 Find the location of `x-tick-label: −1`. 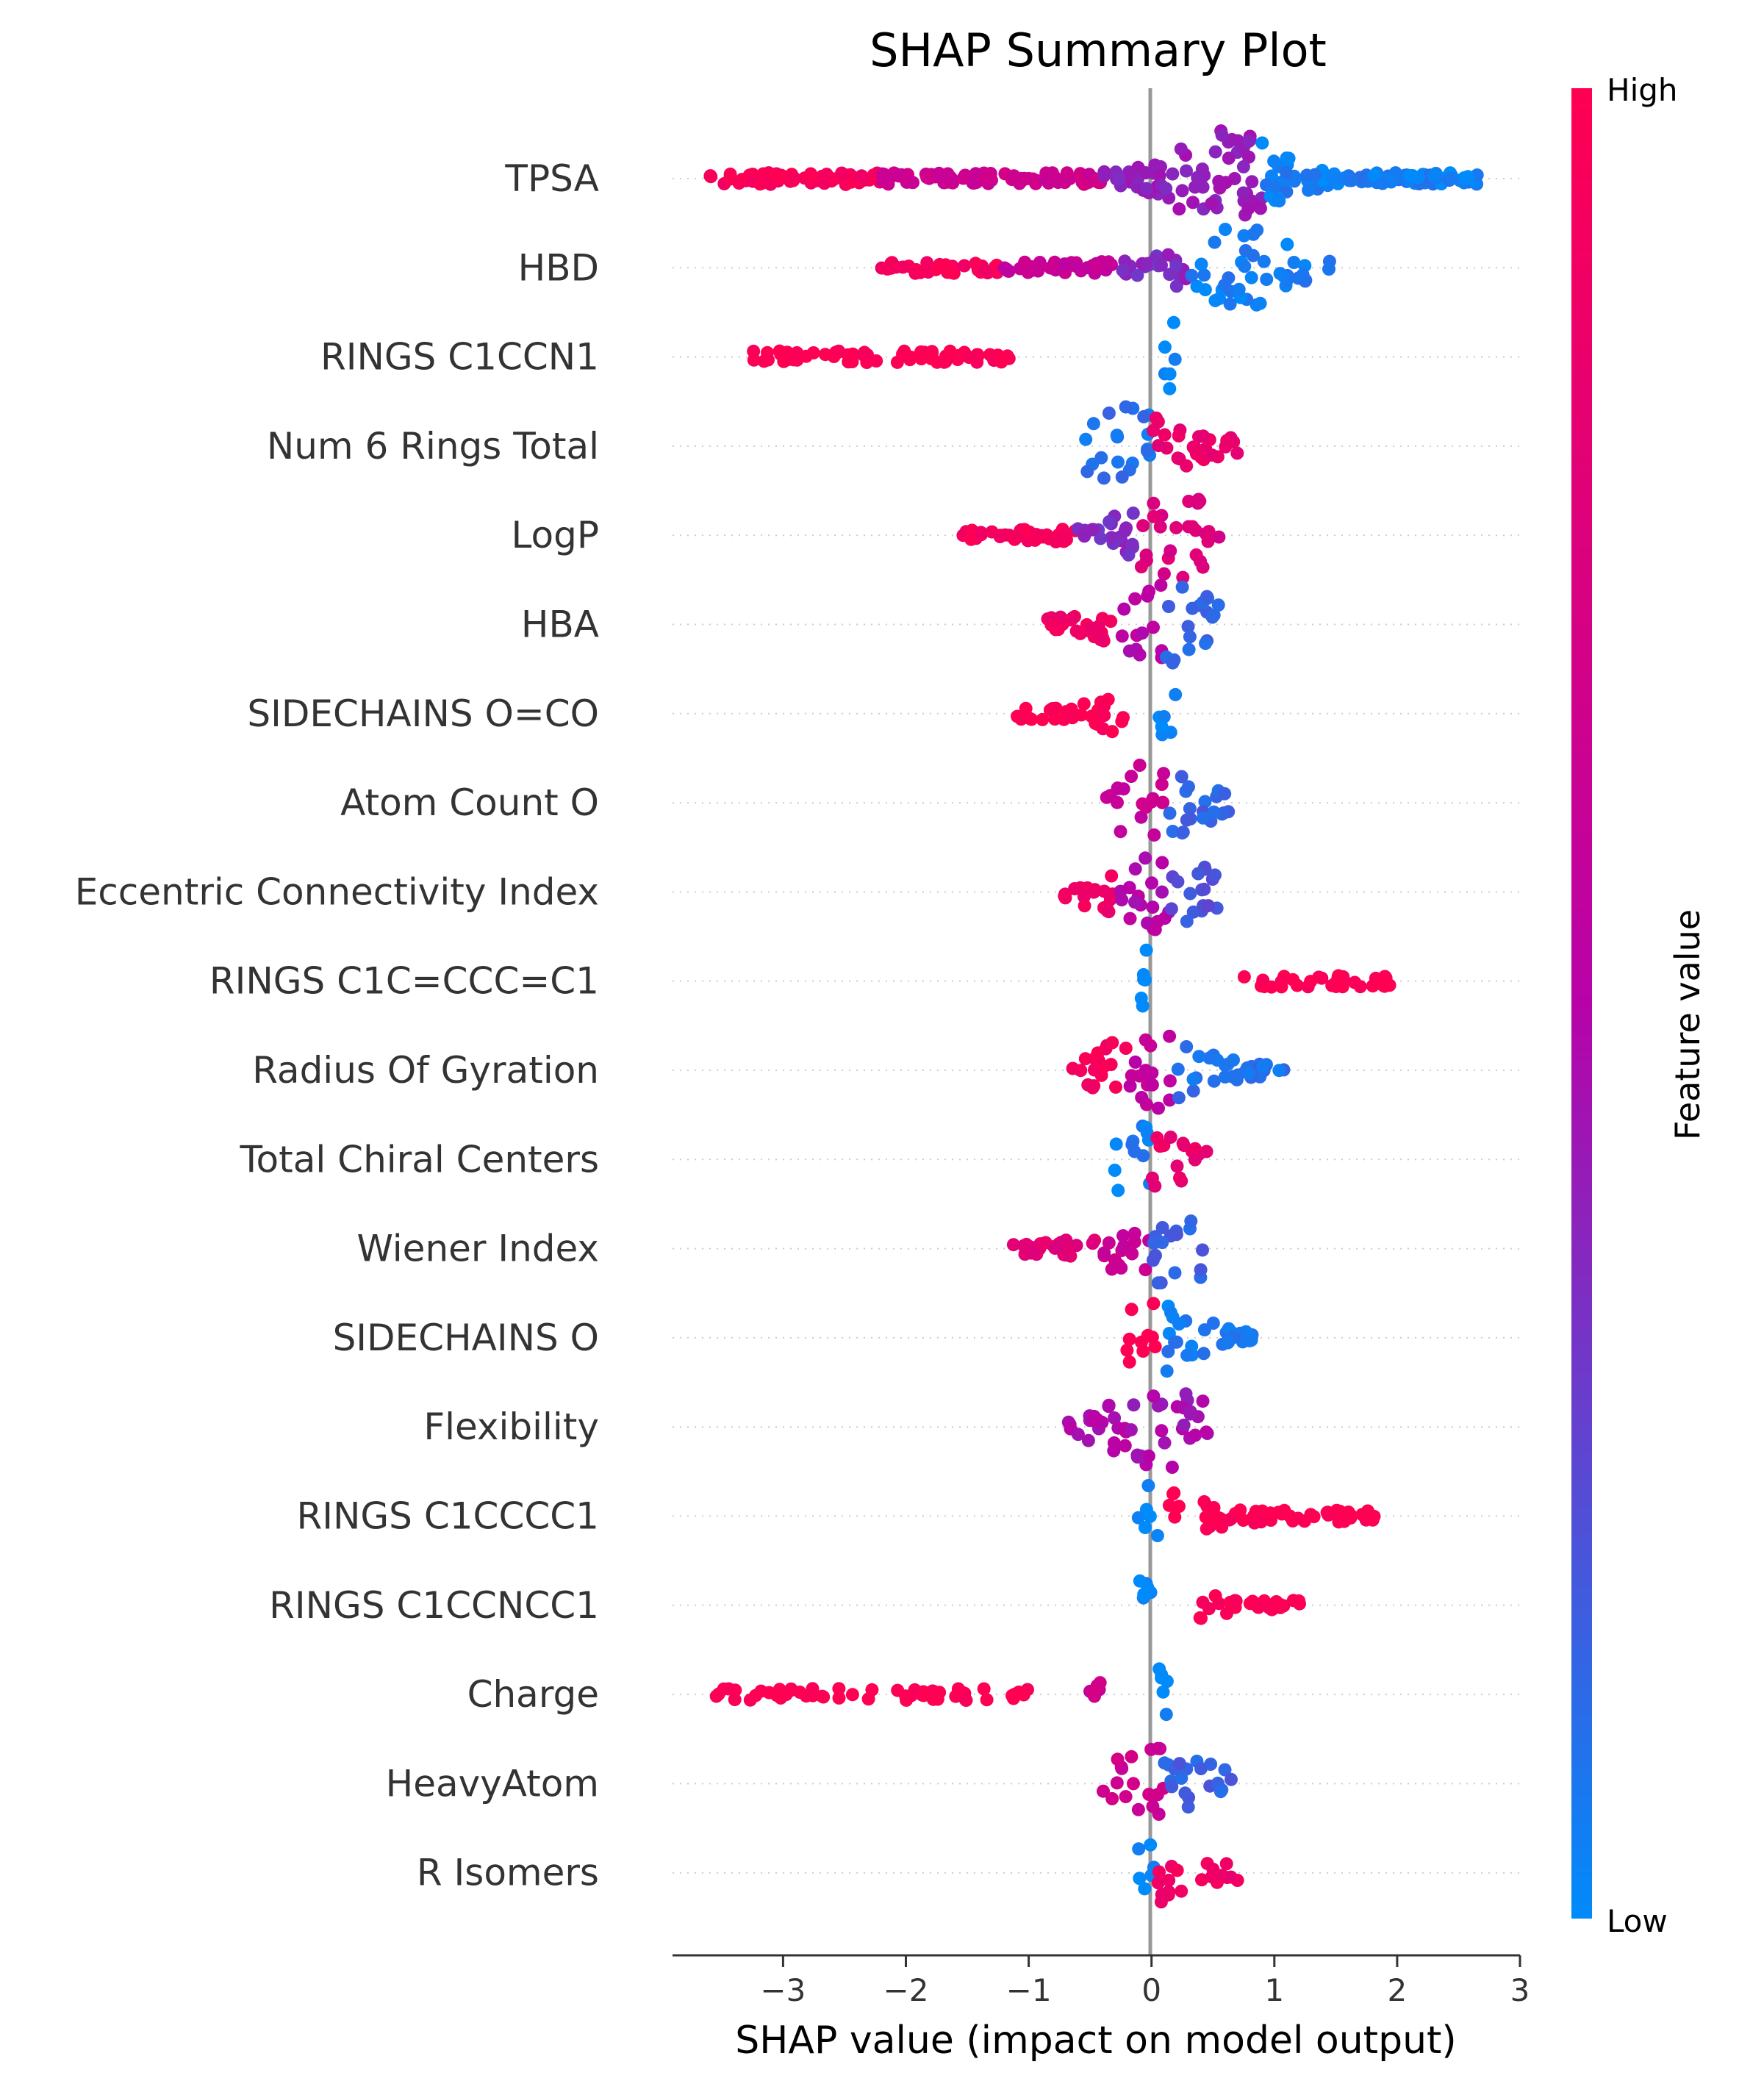

x-tick-label: −1 is located at coordinates (1029, 1990).